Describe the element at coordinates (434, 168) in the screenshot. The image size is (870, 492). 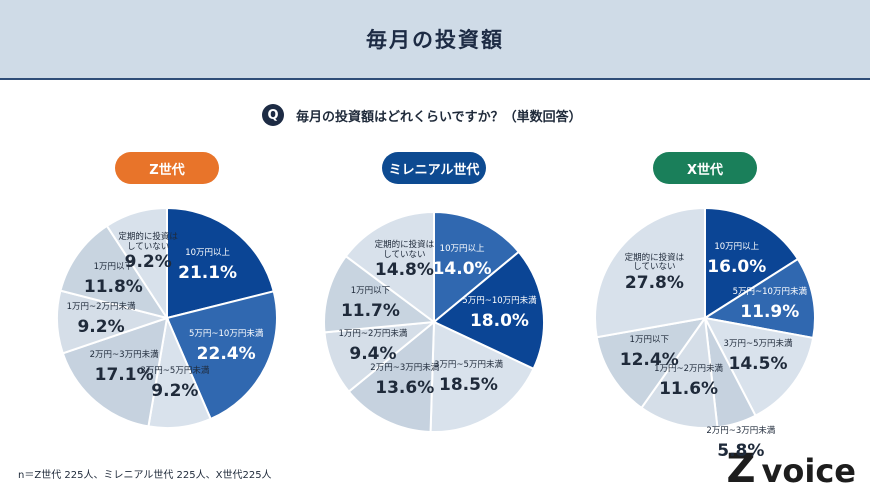
I see `chart-title: ミレニアル世代` at that location.